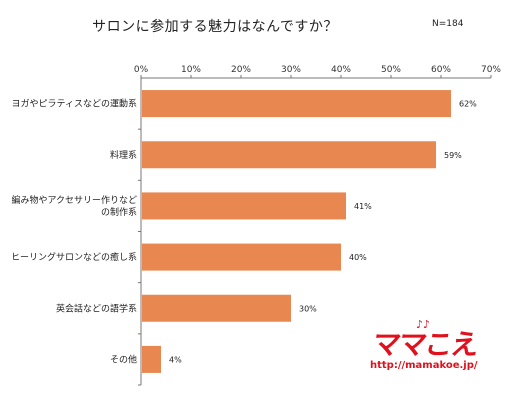 The image size is (507, 400). I want to click on category-label: の制作系, so click(119, 212).